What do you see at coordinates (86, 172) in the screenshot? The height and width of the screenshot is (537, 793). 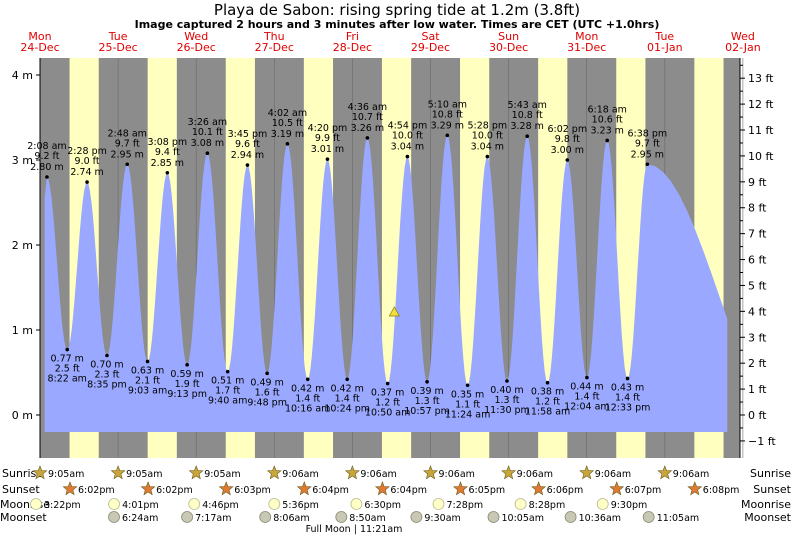 I see `high-tide-metres: 2.74 m` at bounding box center [86, 172].